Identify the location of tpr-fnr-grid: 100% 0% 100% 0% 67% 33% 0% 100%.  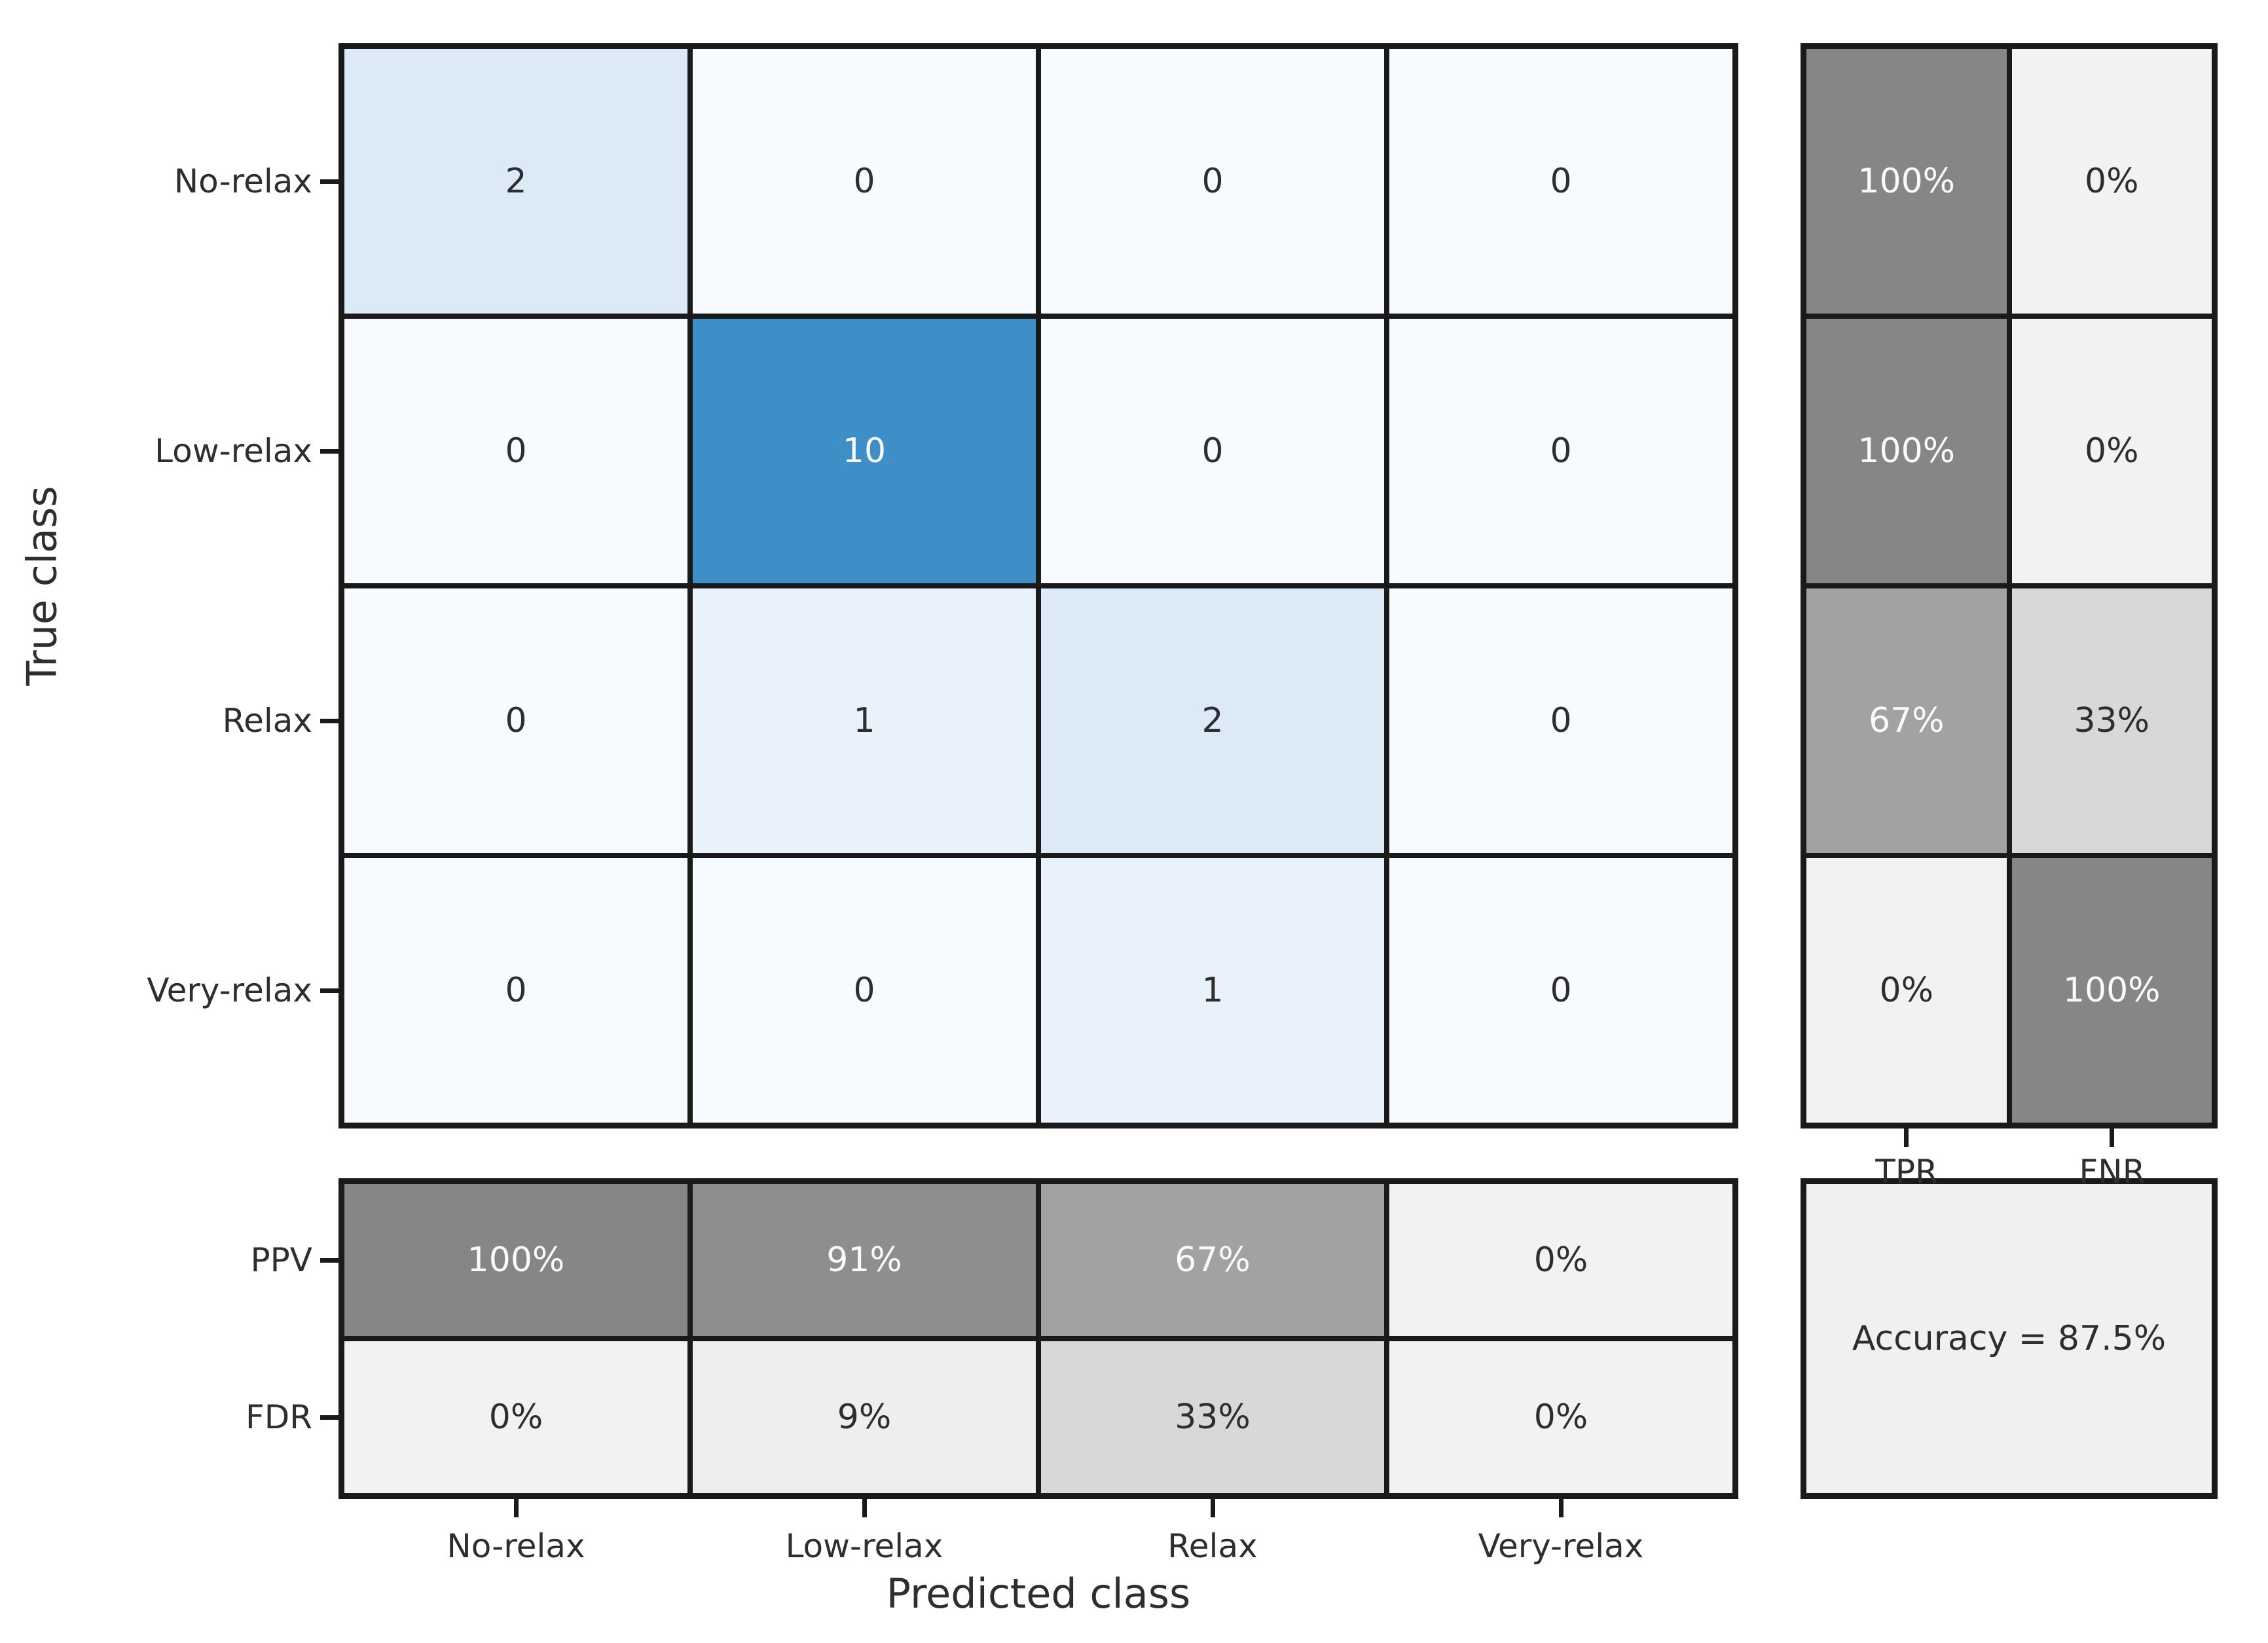
(2010, 585).